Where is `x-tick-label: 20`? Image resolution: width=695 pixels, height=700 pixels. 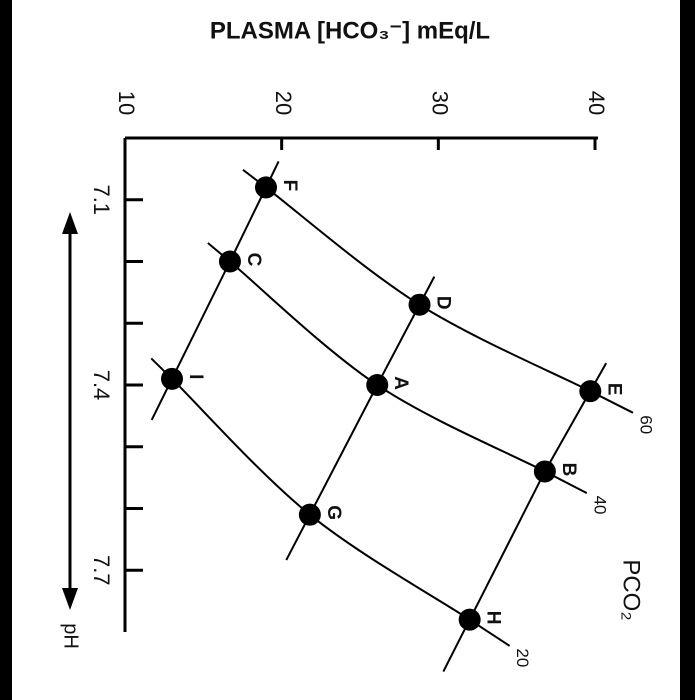 x-tick-label: 20 is located at coordinates (283, 103).